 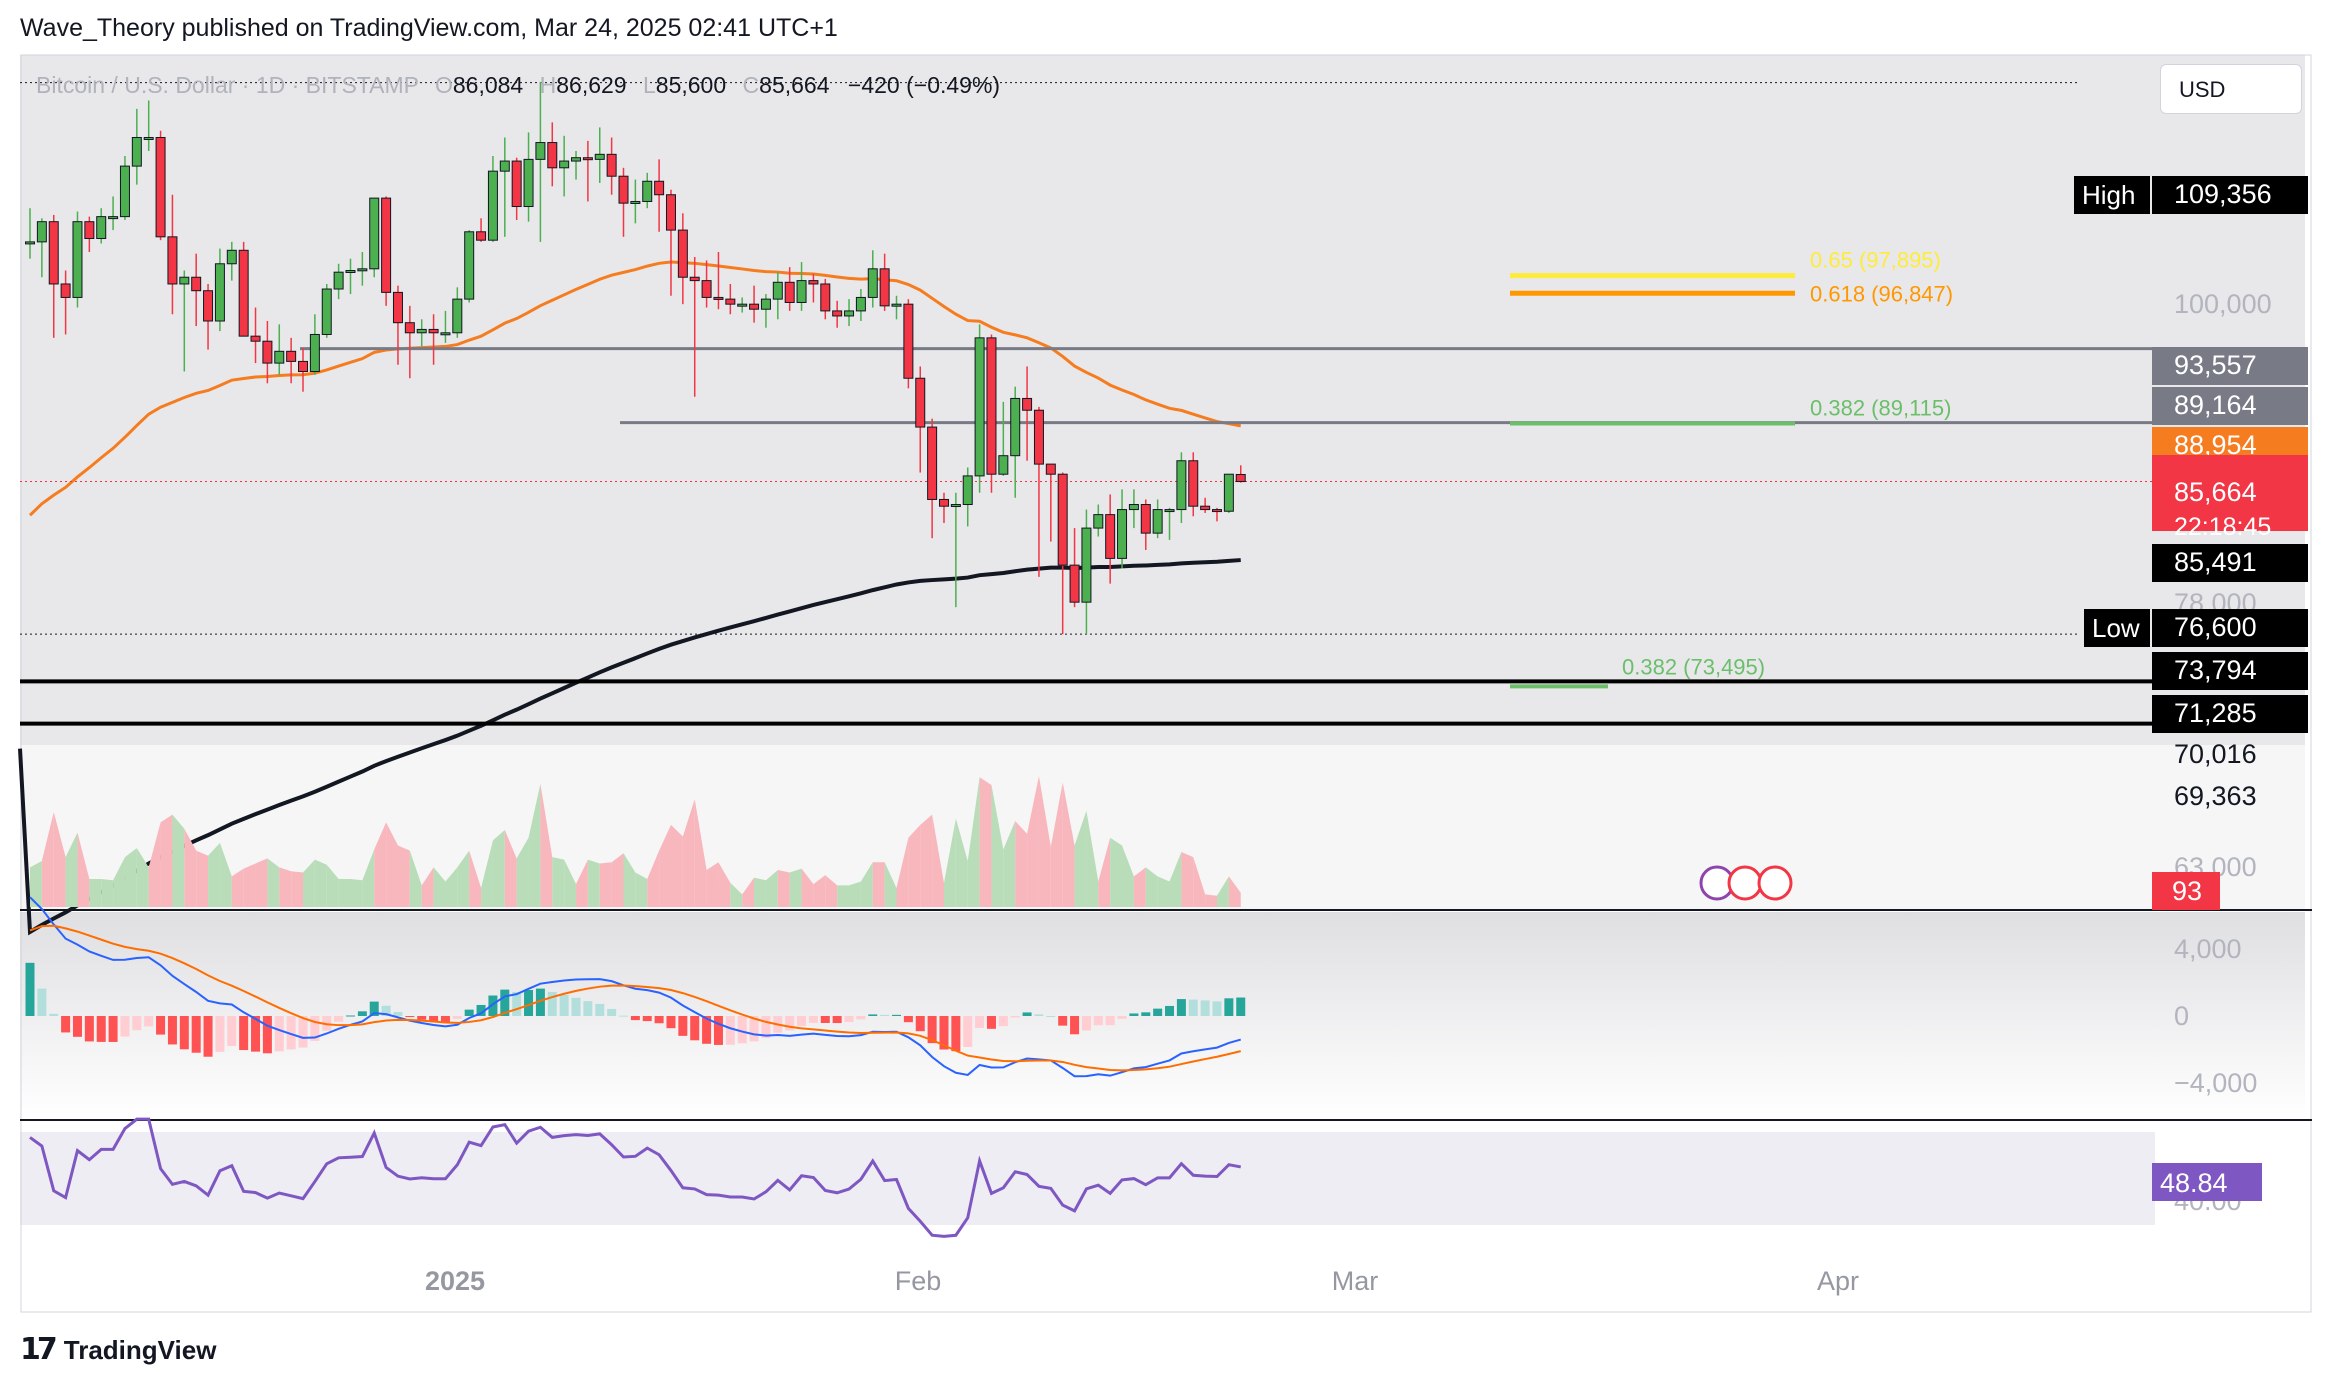 What do you see at coordinates (691, 85) in the screenshot?
I see `low-value: 85,600` at bounding box center [691, 85].